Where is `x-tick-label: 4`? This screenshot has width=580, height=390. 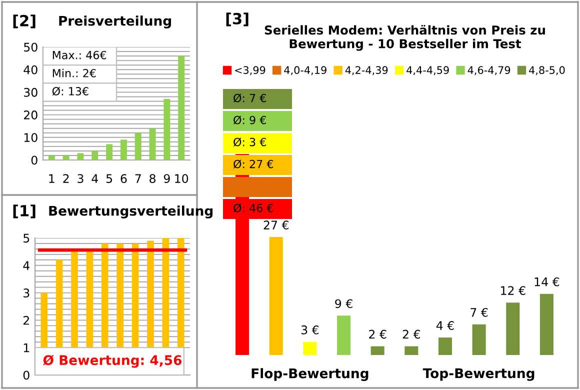 x-tick-label: 4 is located at coordinates (95, 178).